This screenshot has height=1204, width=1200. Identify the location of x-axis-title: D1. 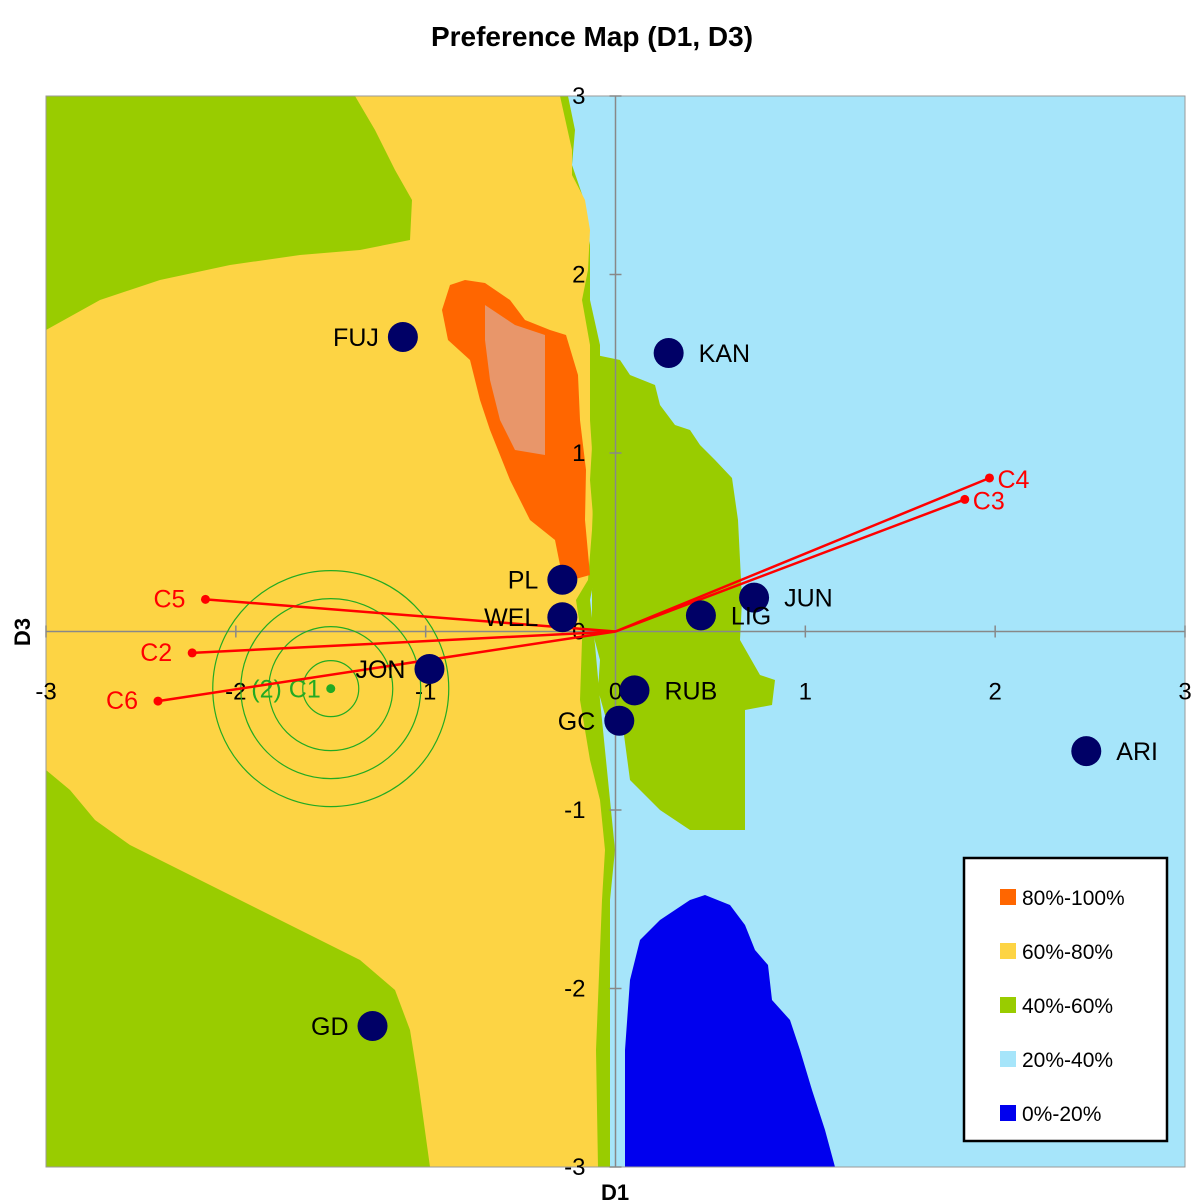
(615, 1192).